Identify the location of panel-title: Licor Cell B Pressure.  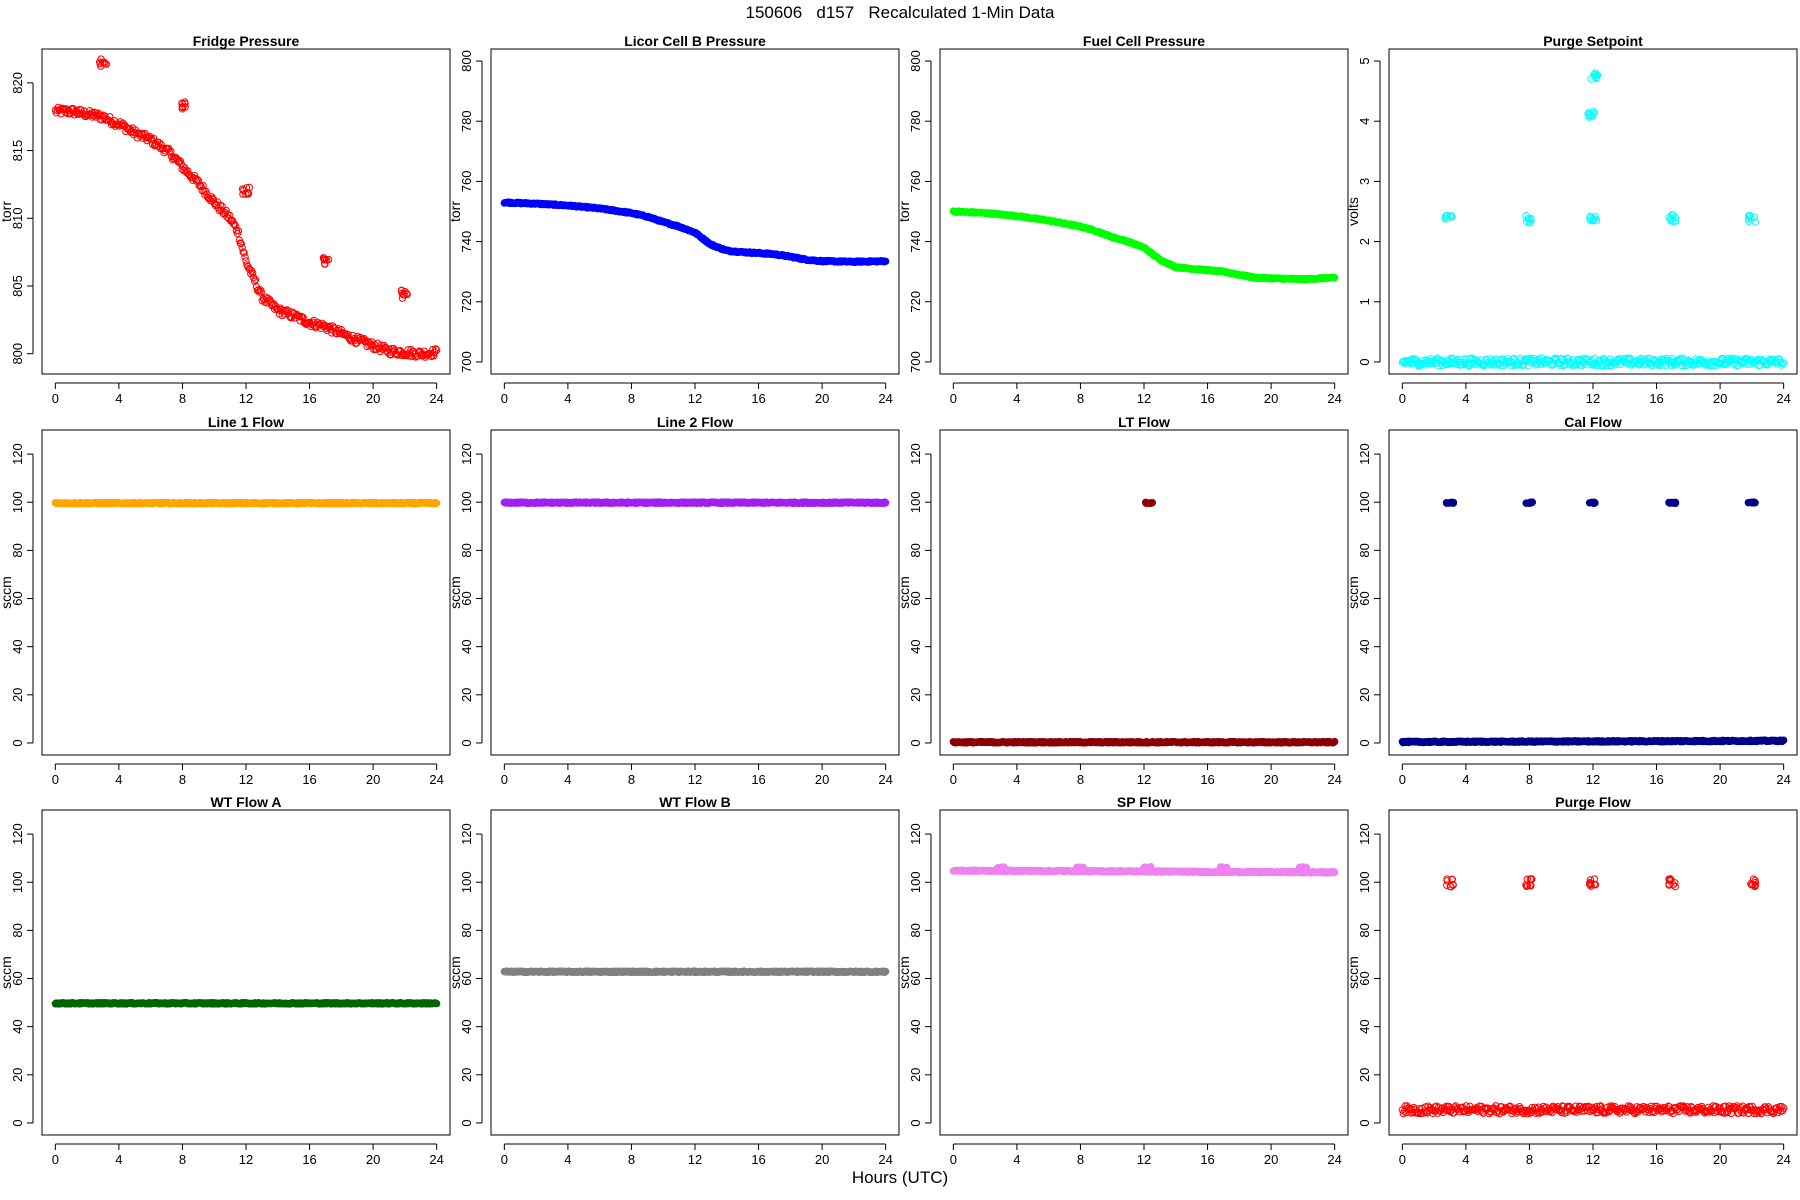
(695, 41).